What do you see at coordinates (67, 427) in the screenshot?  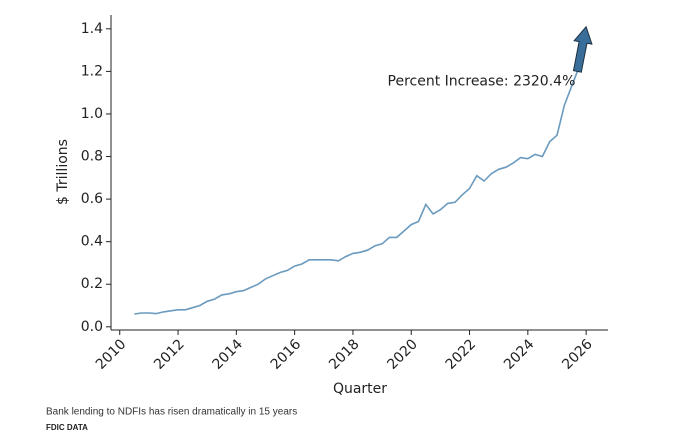 I see `source: FDIC DATA` at bounding box center [67, 427].